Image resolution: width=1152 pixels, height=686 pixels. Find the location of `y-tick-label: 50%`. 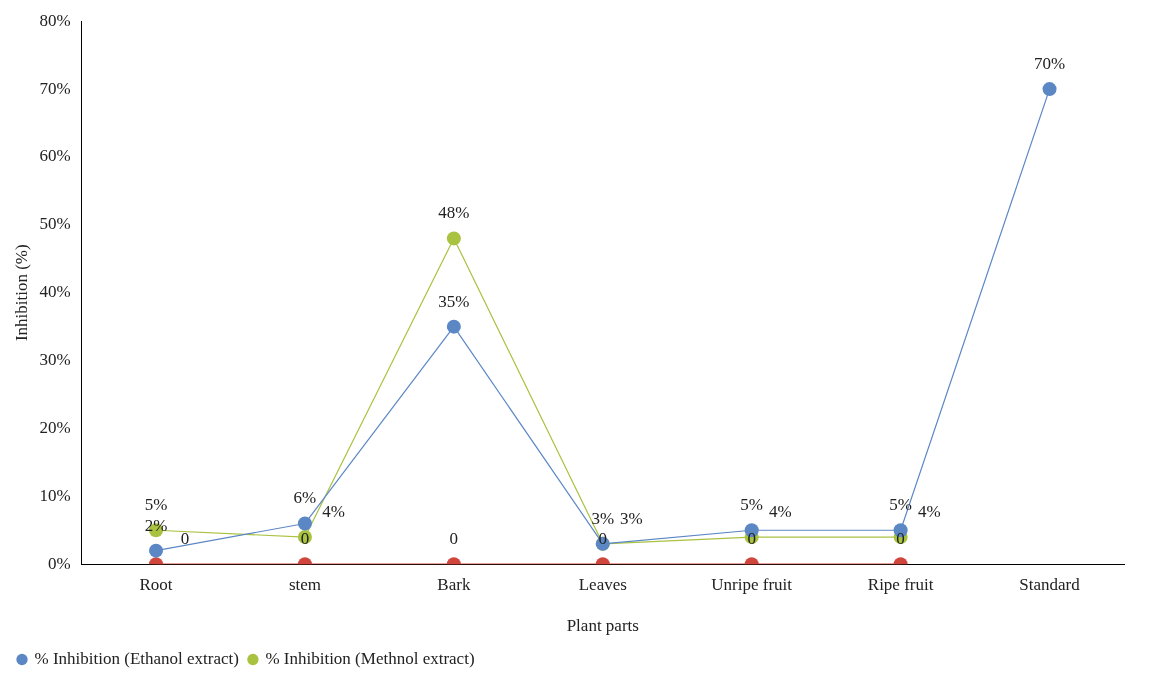

y-tick-label: 50% is located at coordinates (55, 224).